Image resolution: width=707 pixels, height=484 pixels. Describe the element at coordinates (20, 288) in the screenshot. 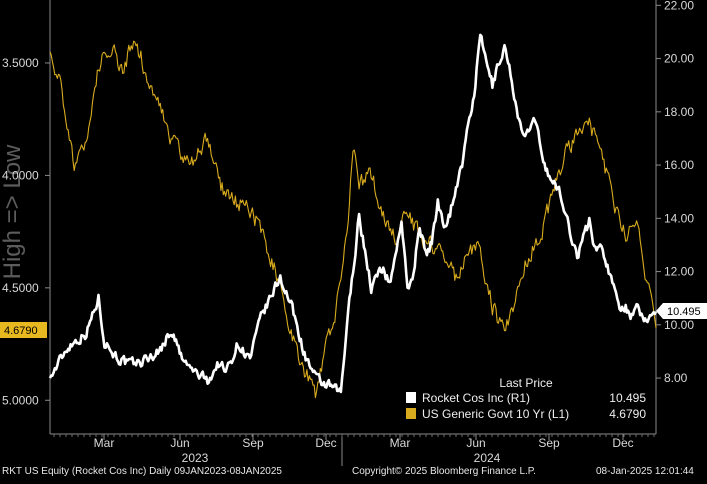

I see `left-tick-label: 4.5000` at that location.